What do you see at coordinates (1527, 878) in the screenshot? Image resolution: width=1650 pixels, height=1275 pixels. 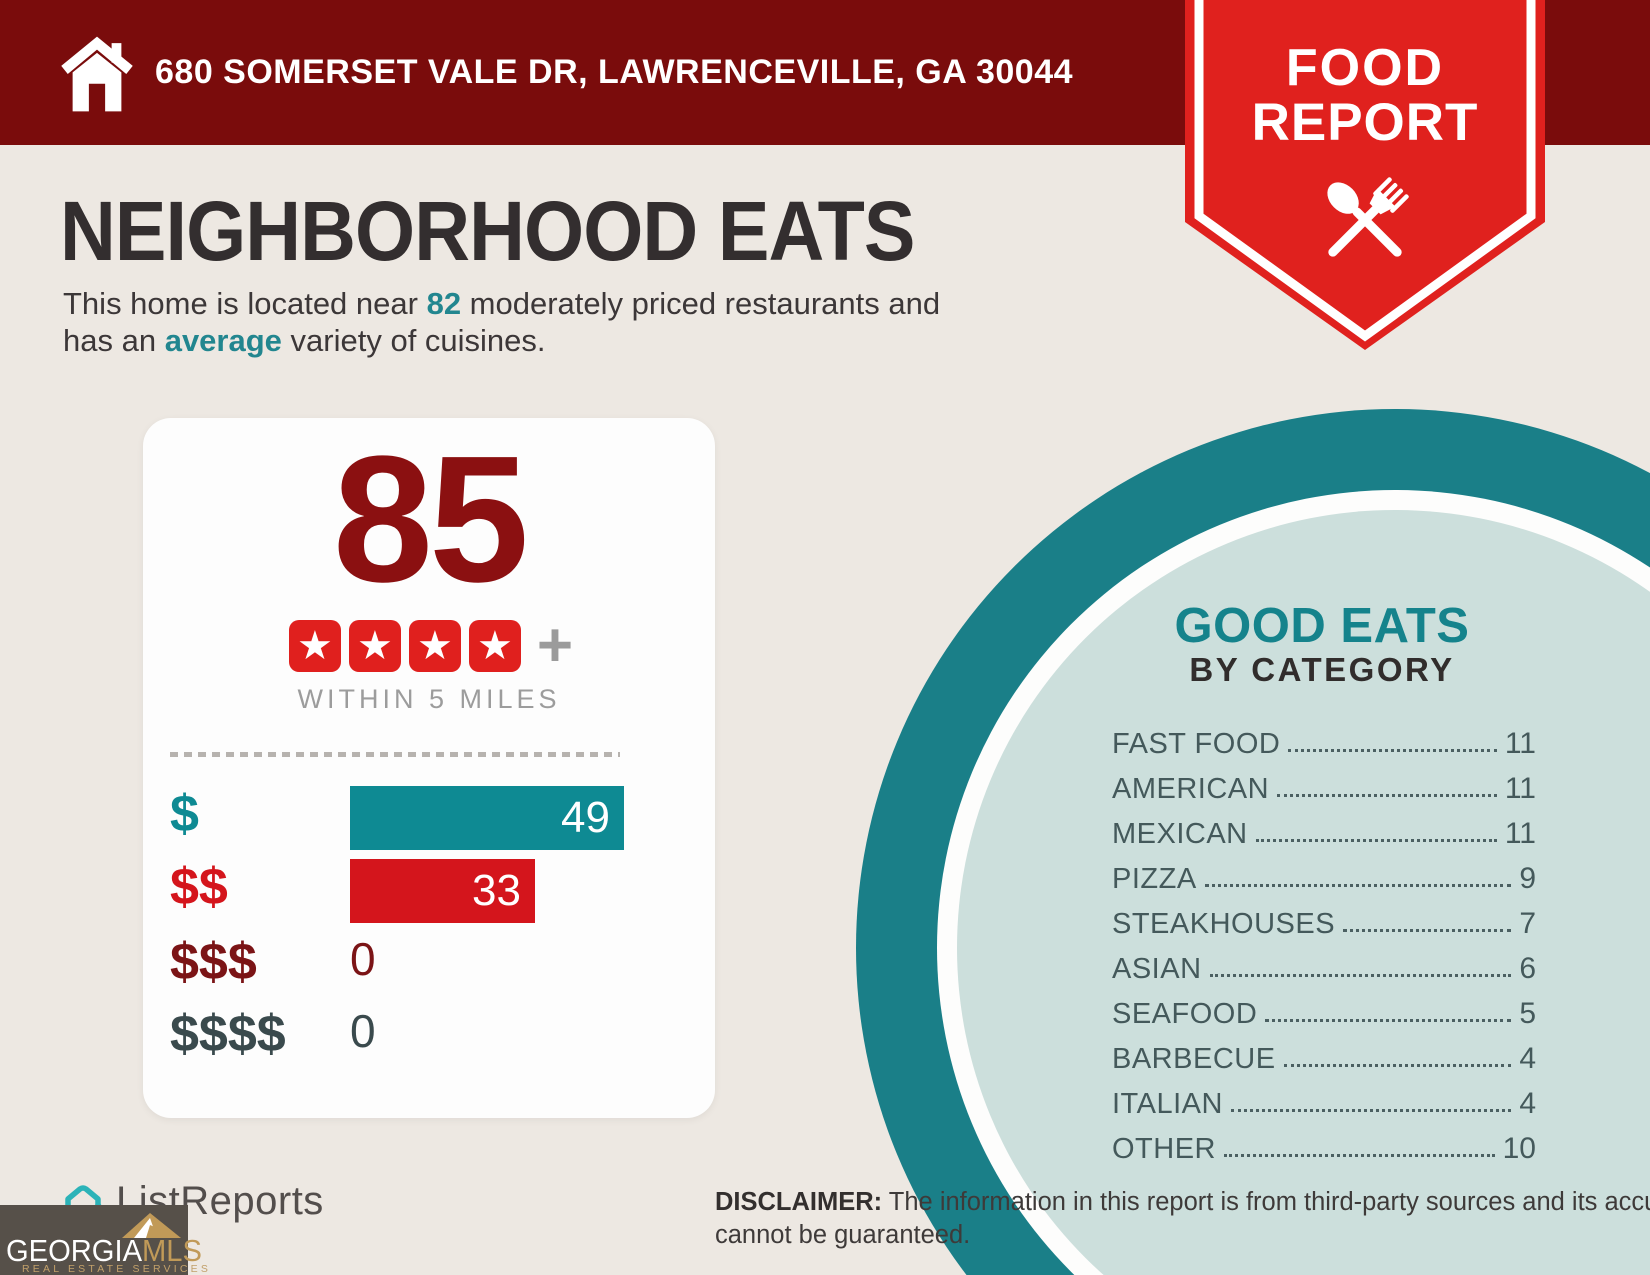 I see `category-count: 9` at bounding box center [1527, 878].